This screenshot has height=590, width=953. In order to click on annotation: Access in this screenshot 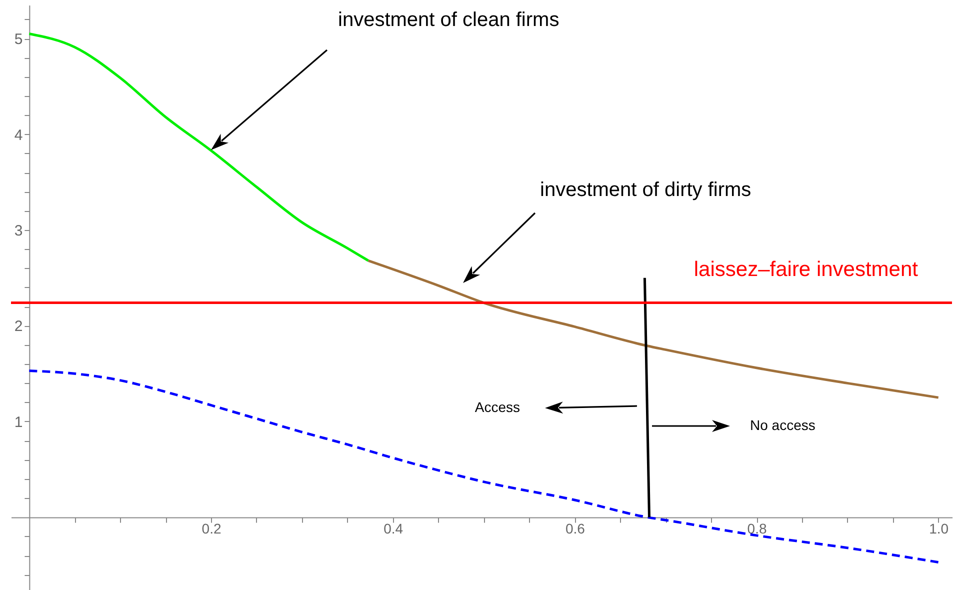, I will do `click(497, 407)`.